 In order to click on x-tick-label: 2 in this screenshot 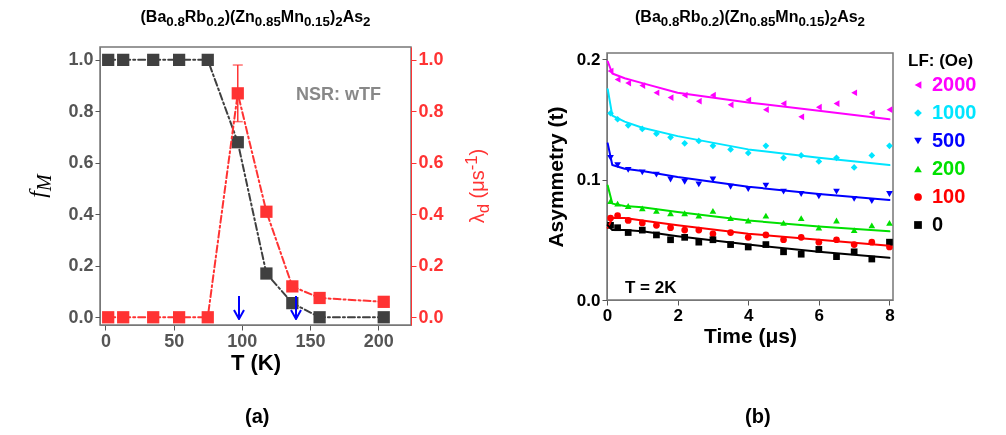, I will do `click(678, 315)`.